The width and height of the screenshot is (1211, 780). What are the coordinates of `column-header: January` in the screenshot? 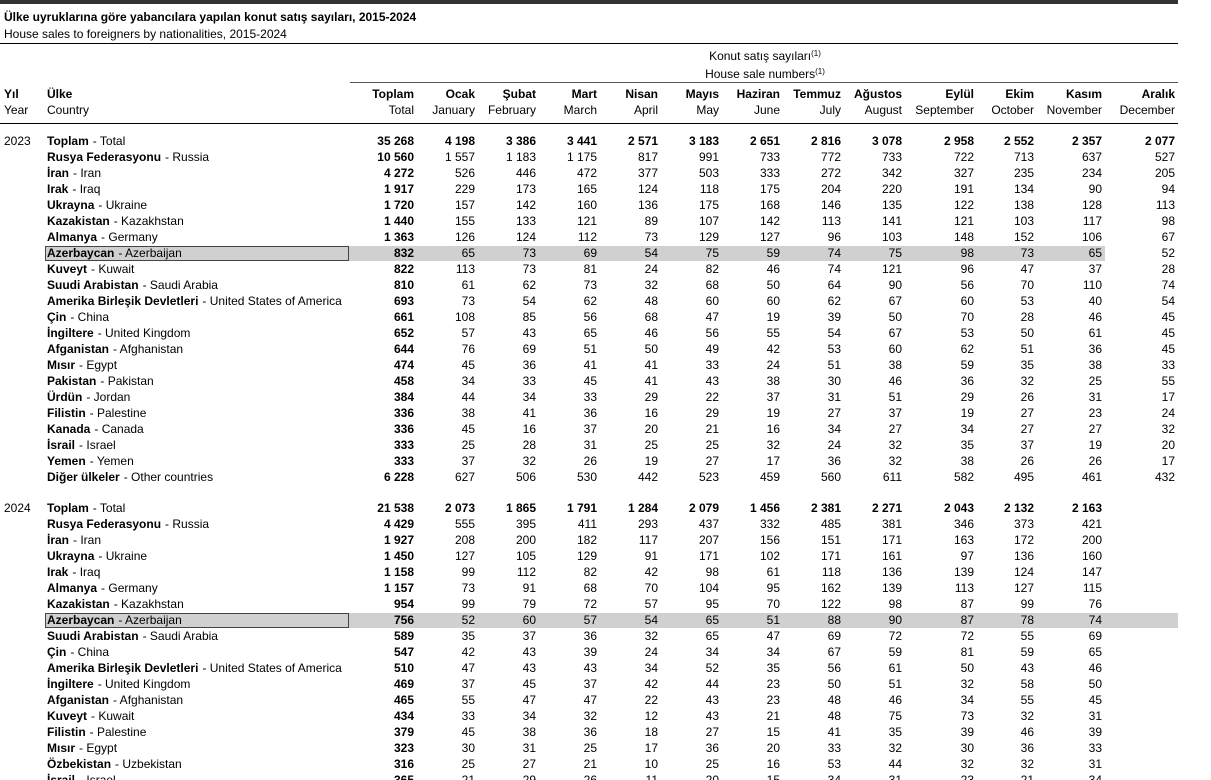 It's located at (453, 110).